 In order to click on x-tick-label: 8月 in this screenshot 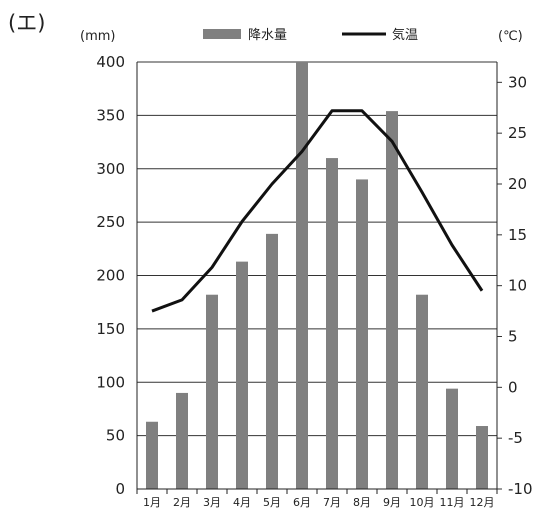, I will do `click(362, 502)`.